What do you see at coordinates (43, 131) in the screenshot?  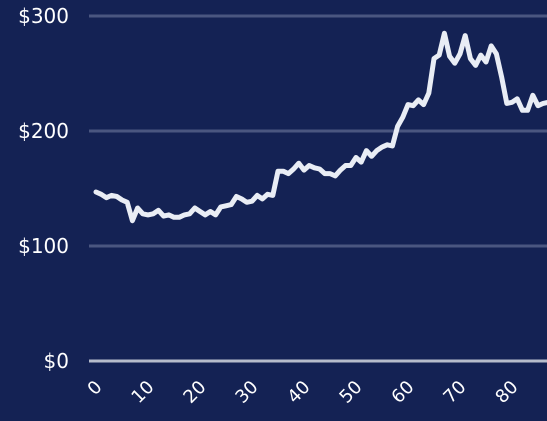 I see `y-tick-label: $200` at bounding box center [43, 131].